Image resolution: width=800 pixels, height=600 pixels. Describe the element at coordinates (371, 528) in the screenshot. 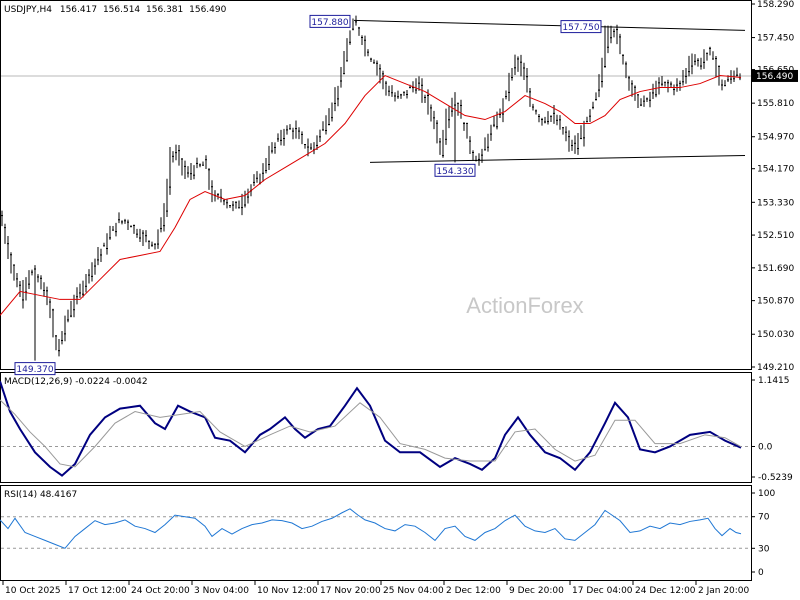

I see `rsi-series-line` at that location.